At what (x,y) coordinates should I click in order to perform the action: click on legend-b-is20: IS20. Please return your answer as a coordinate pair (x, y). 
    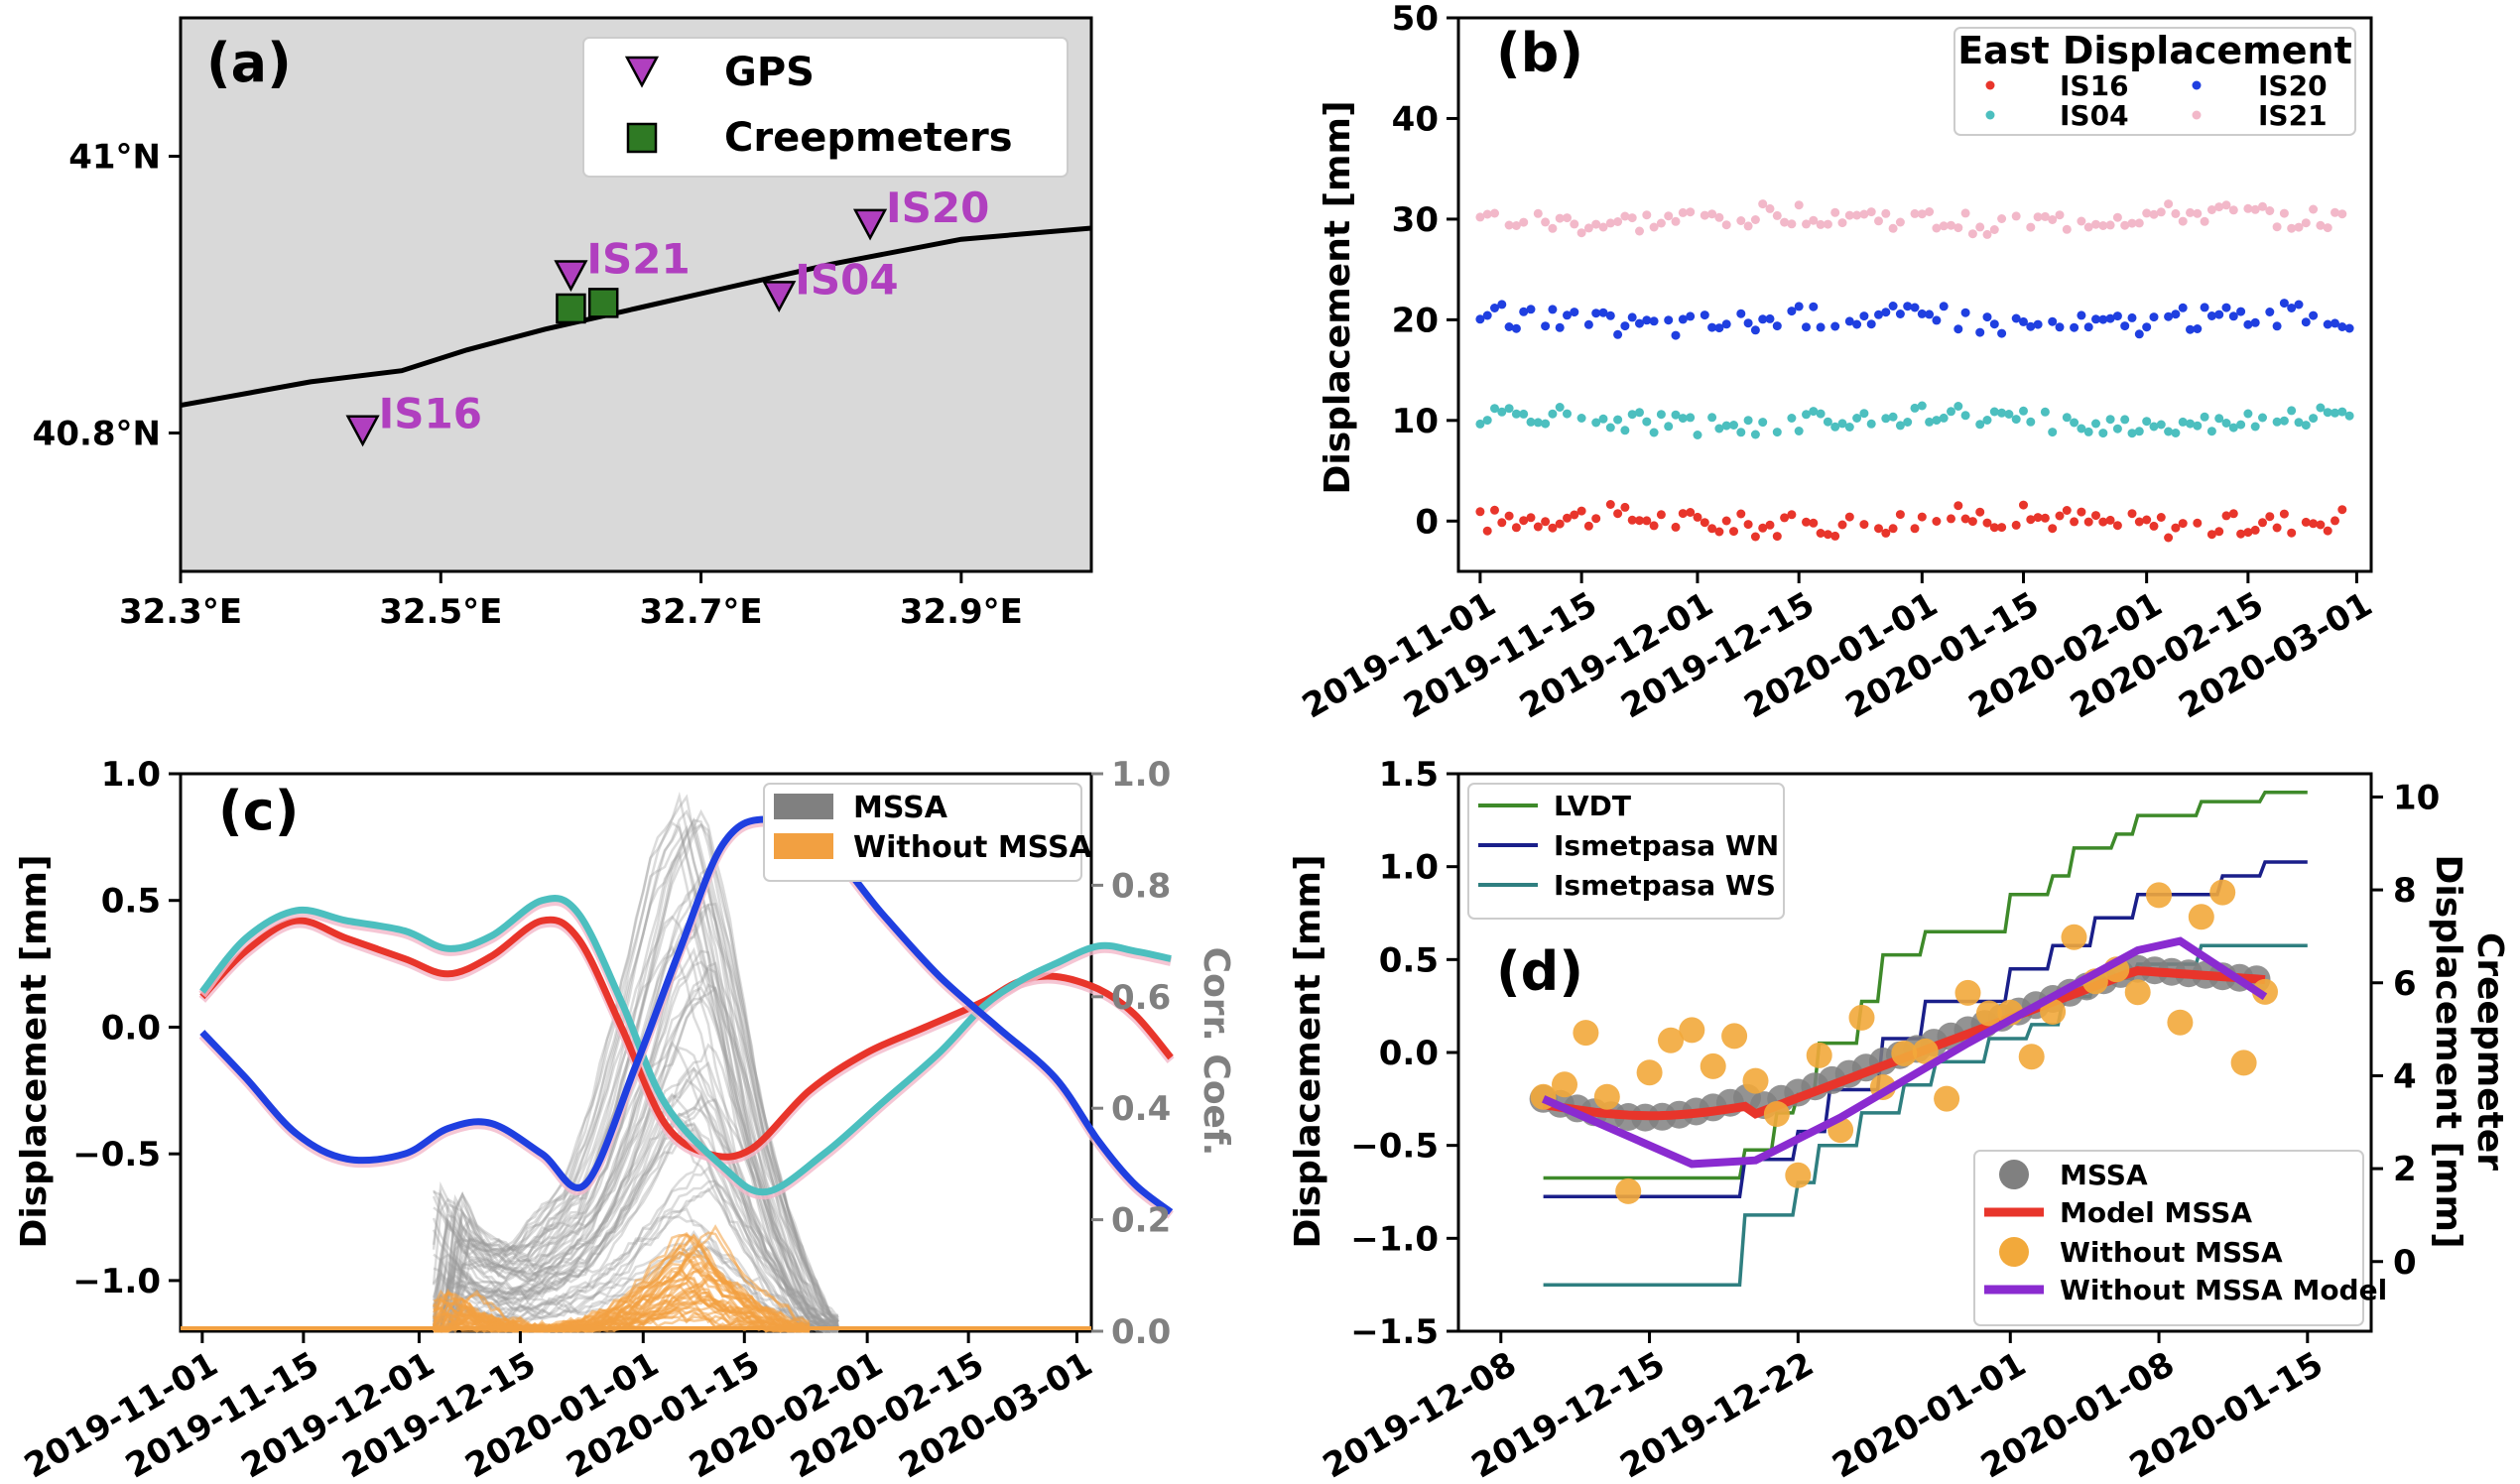
    Looking at the image, I should click on (2293, 85).